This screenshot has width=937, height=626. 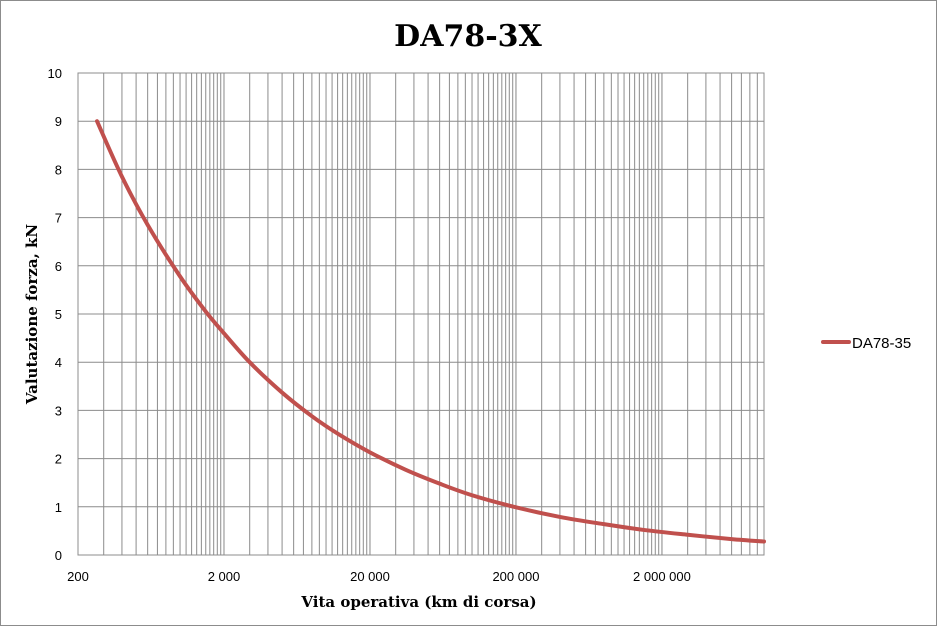 I want to click on x-axis-ticks: 200 2 000 20 000 200 000 2 000 000, so click(x=379, y=576).